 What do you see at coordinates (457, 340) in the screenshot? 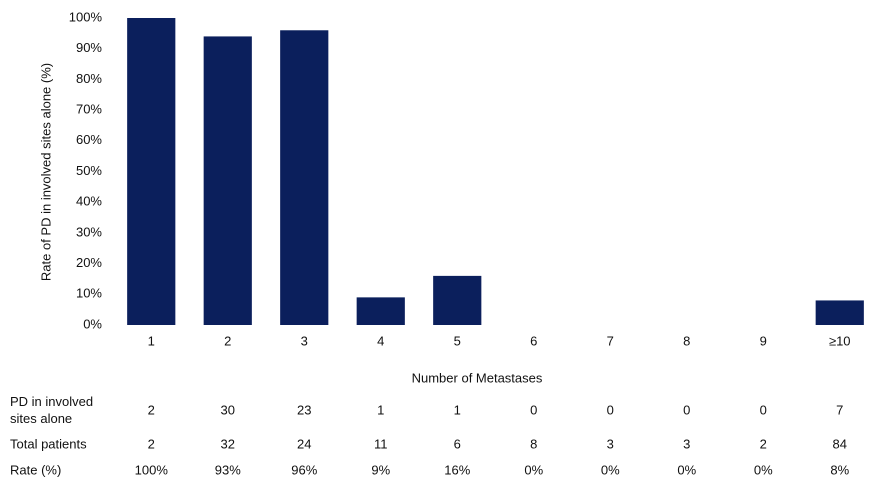
I see `x-tick-label: 5` at bounding box center [457, 340].